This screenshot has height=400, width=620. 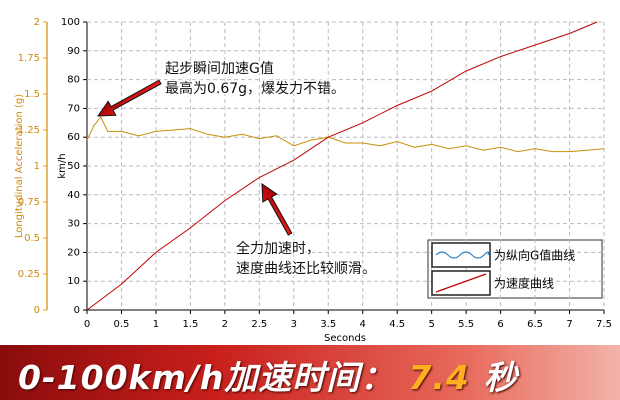 What do you see at coordinates (225, 324) in the screenshot?
I see `x-tick-label: 2` at bounding box center [225, 324].